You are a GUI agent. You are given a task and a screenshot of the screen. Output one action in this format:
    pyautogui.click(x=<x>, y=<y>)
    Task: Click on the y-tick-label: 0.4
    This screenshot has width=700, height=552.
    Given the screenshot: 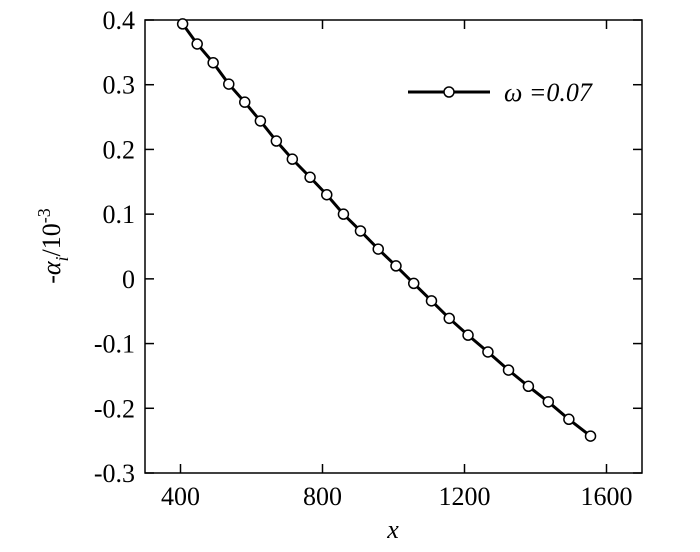 What is the action you would take?
    pyautogui.click(x=119, y=20)
    